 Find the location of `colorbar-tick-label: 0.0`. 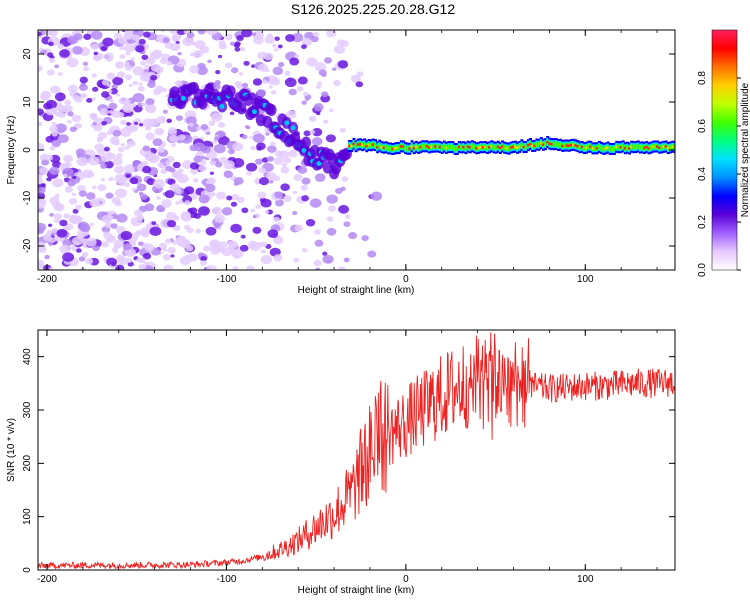

colorbar-tick-label: 0.0 is located at coordinates (702, 270).